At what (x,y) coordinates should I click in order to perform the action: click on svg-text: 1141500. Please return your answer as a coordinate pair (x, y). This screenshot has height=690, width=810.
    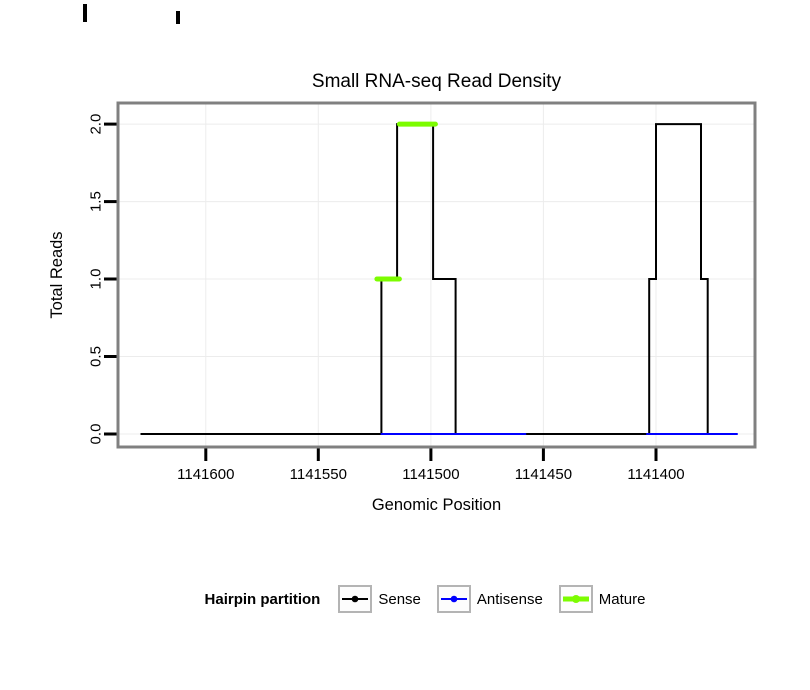
    Looking at the image, I should click on (430, 474).